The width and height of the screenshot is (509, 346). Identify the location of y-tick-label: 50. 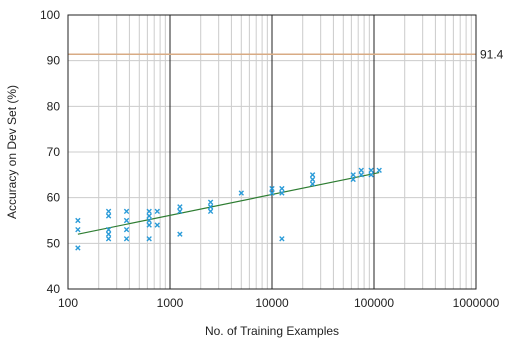
(54, 243).